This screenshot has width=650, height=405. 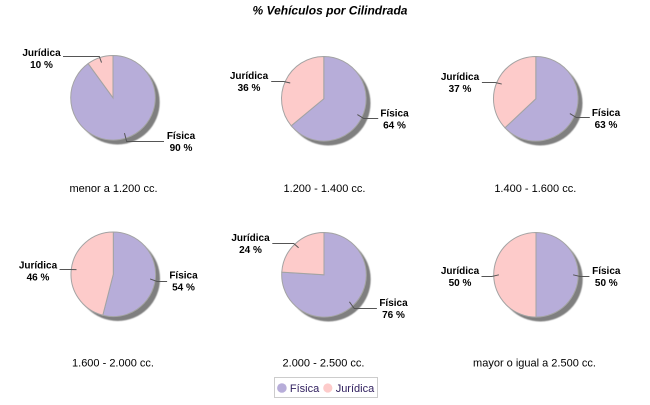 I want to click on svg-text: 64 %, so click(x=394, y=126).